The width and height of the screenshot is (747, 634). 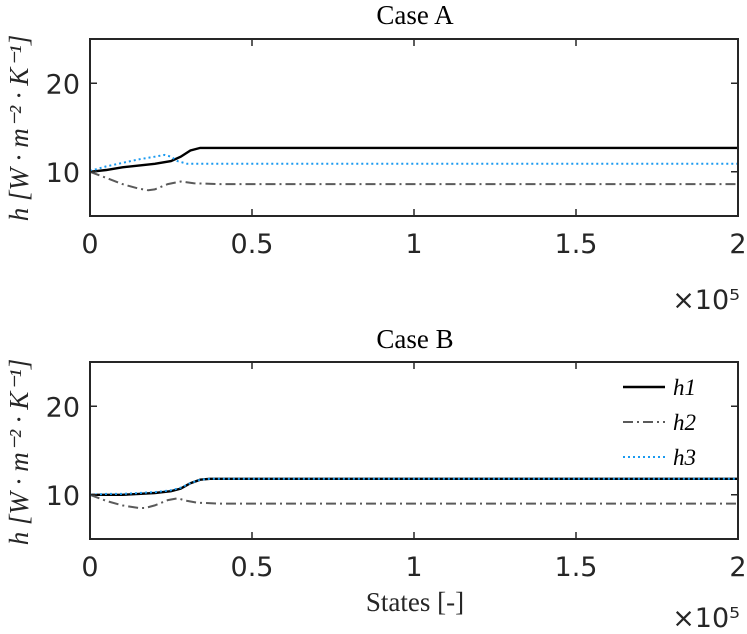 I want to click on legend: h1 h2 h3, so click(x=659, y=422).